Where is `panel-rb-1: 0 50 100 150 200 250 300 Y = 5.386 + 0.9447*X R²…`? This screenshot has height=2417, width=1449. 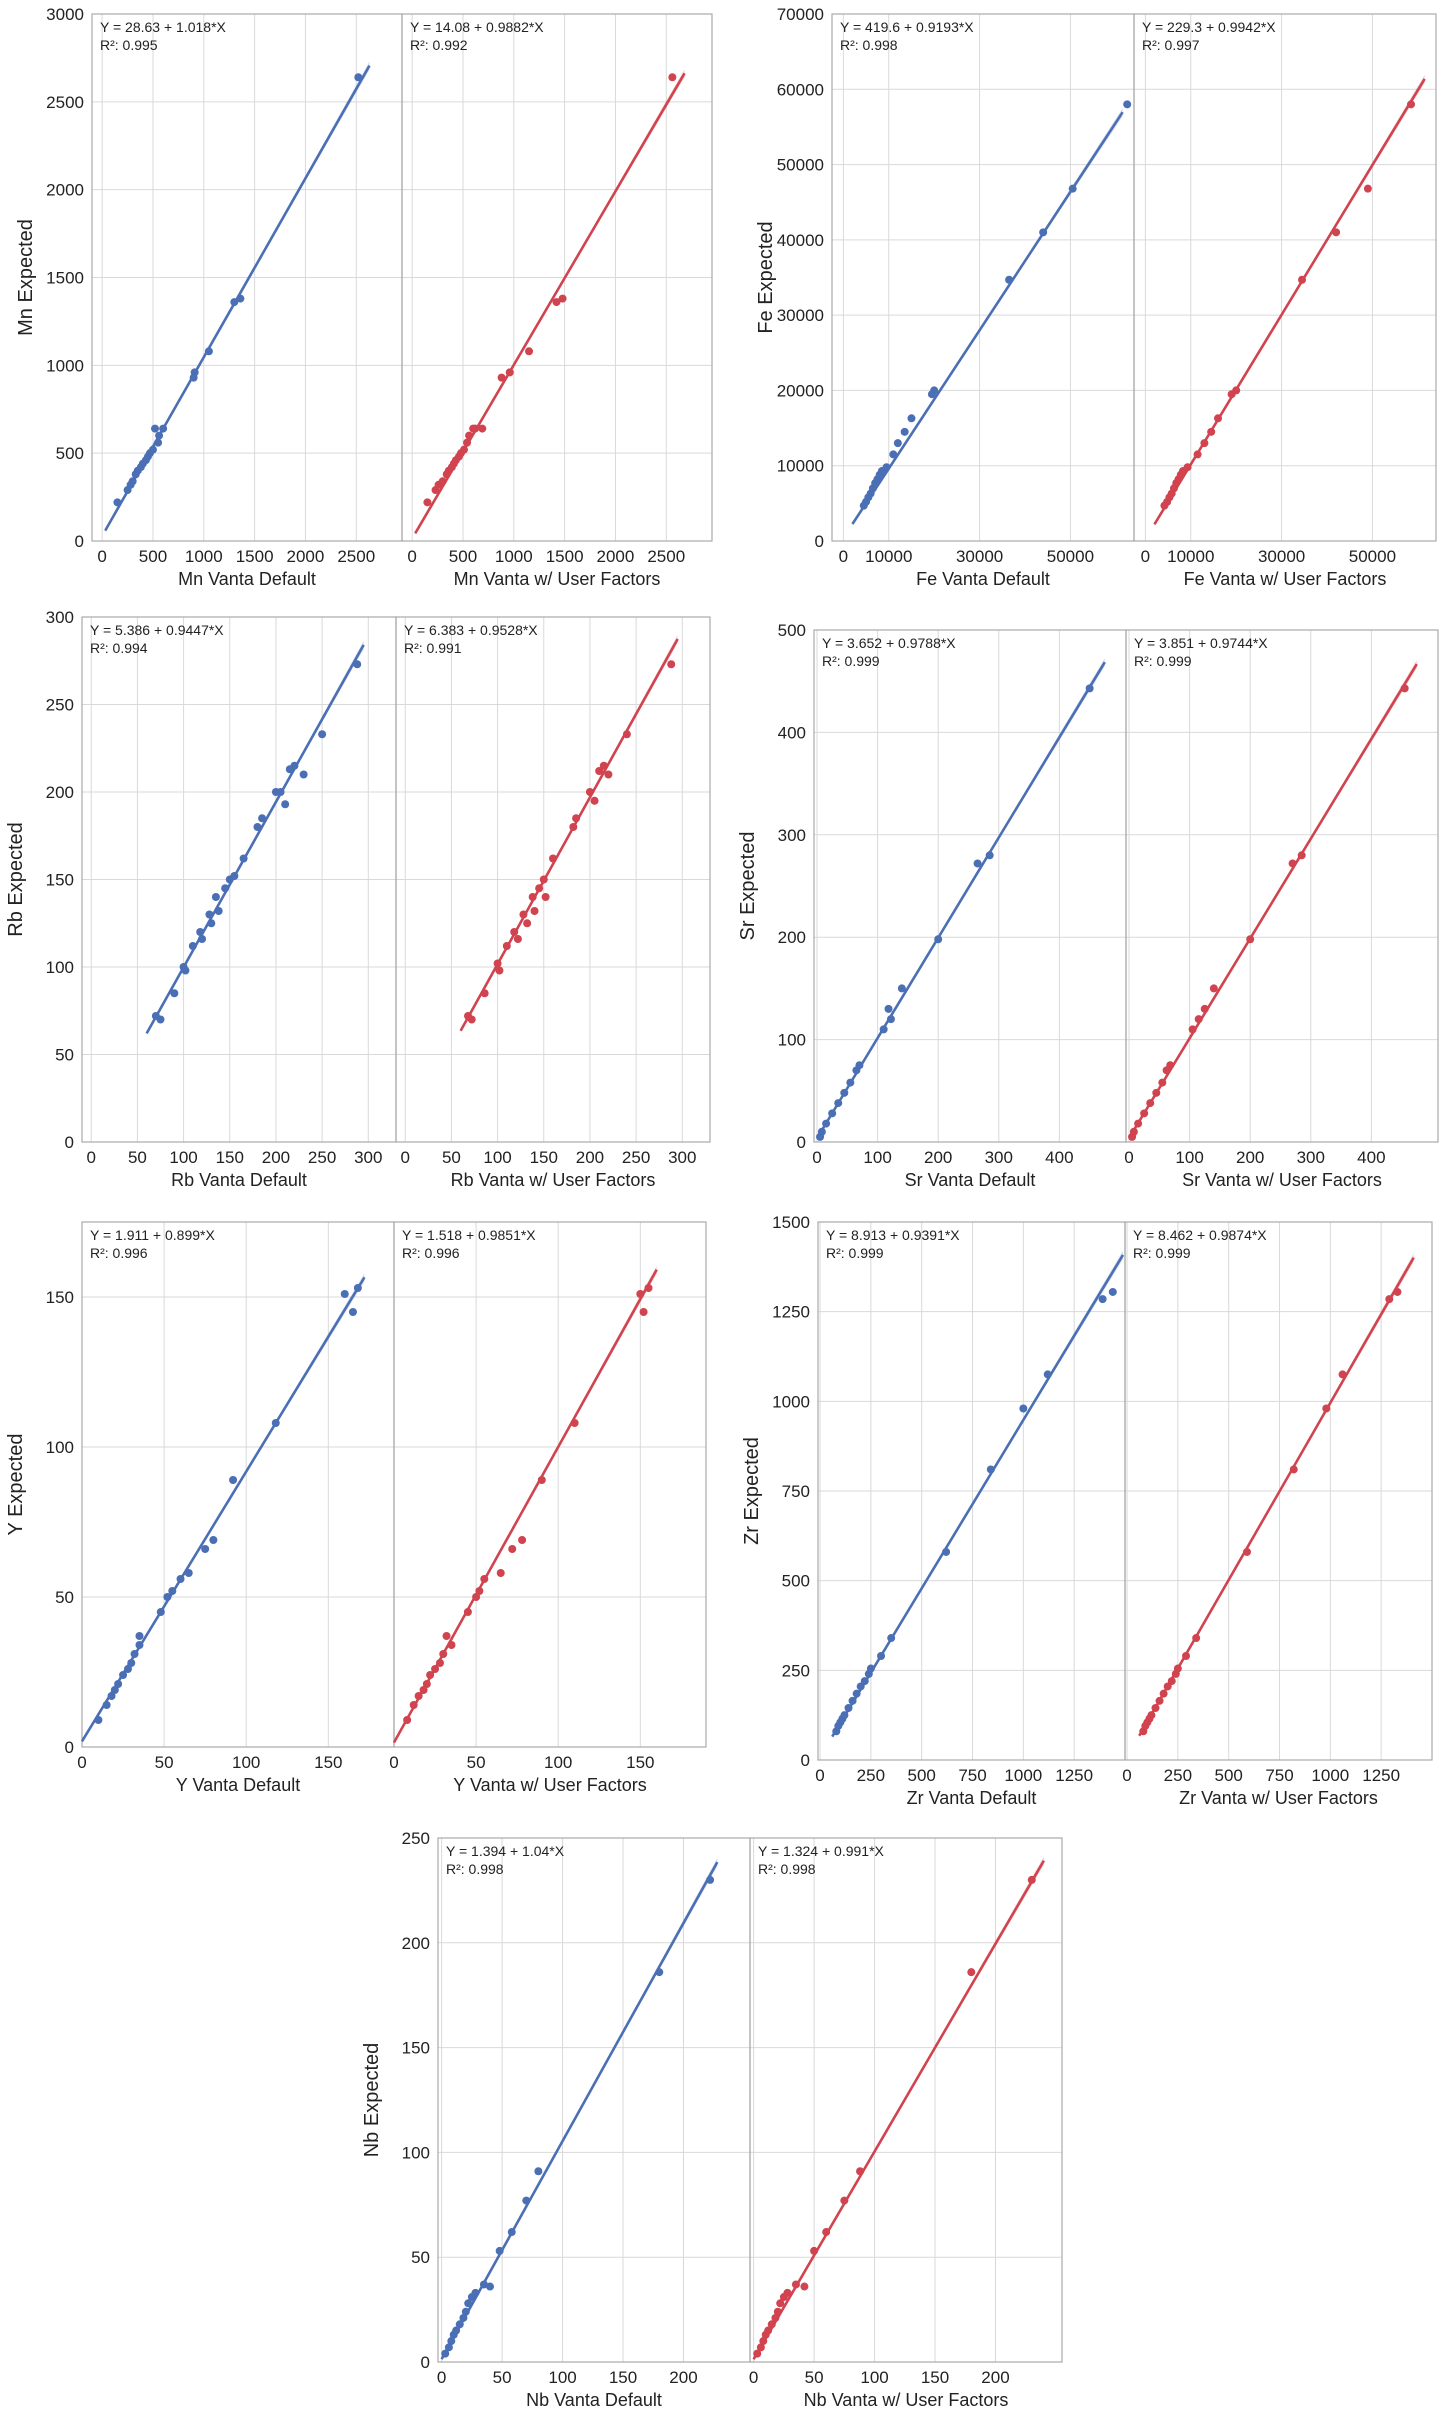 panel-rb-1: 0 50 100 150 200 250 300 Y = 5.386 + 0.9447*X R²… is located at coordinates (239, 903).